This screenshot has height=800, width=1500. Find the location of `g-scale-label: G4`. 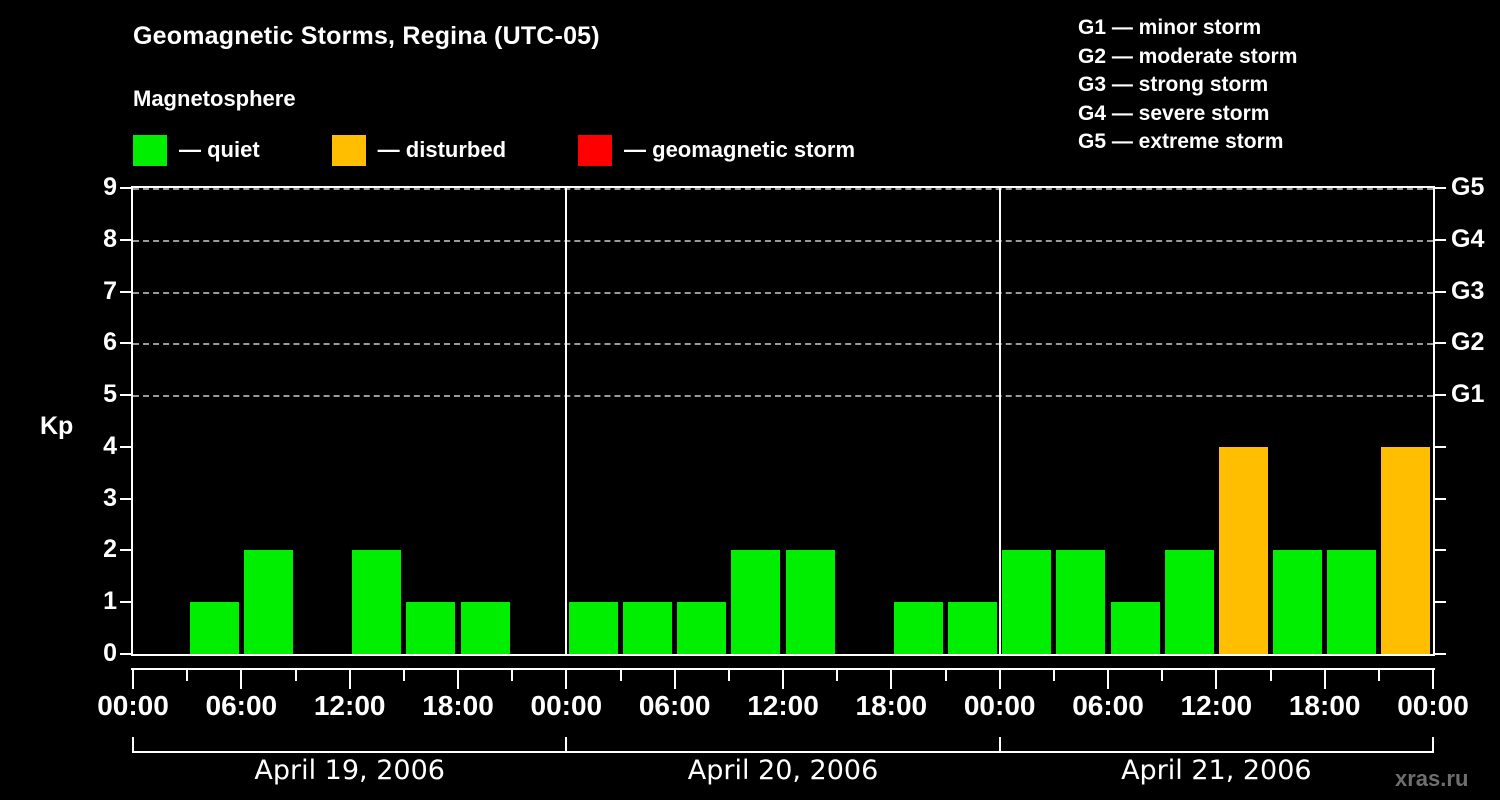

g-scale-label: G4 is located at coordinates (1468, 238).